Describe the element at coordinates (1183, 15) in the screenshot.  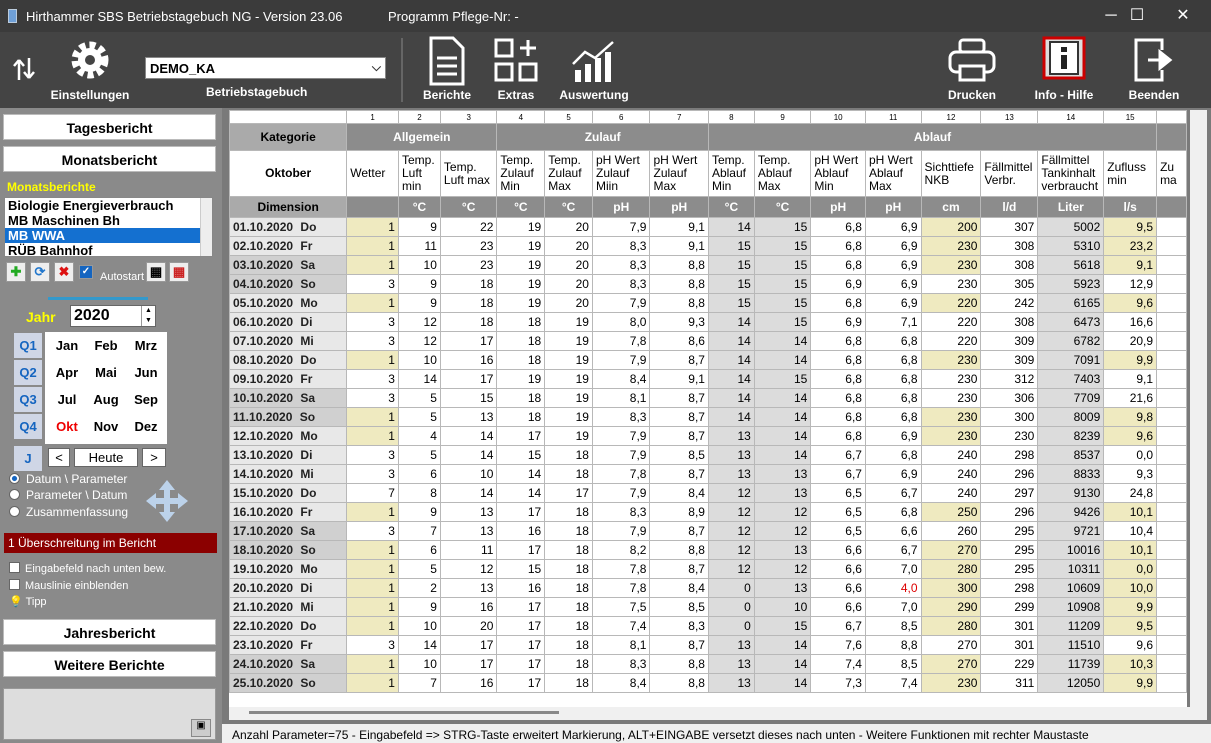
I see `close-button: ✕` at that location.